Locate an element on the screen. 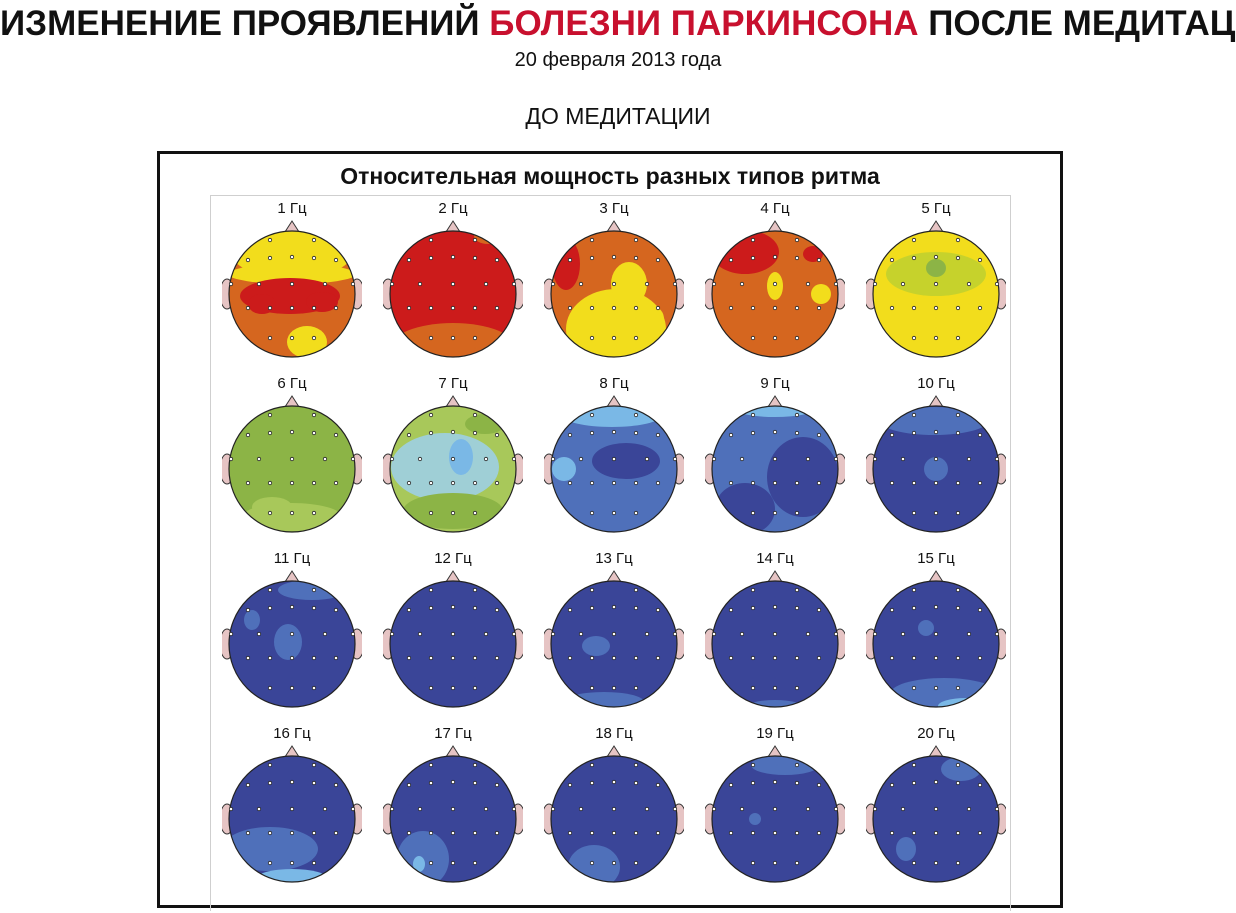 The image size is (1236, 913). topomap-16: 16 Гц is located at coordinates (292, 811).